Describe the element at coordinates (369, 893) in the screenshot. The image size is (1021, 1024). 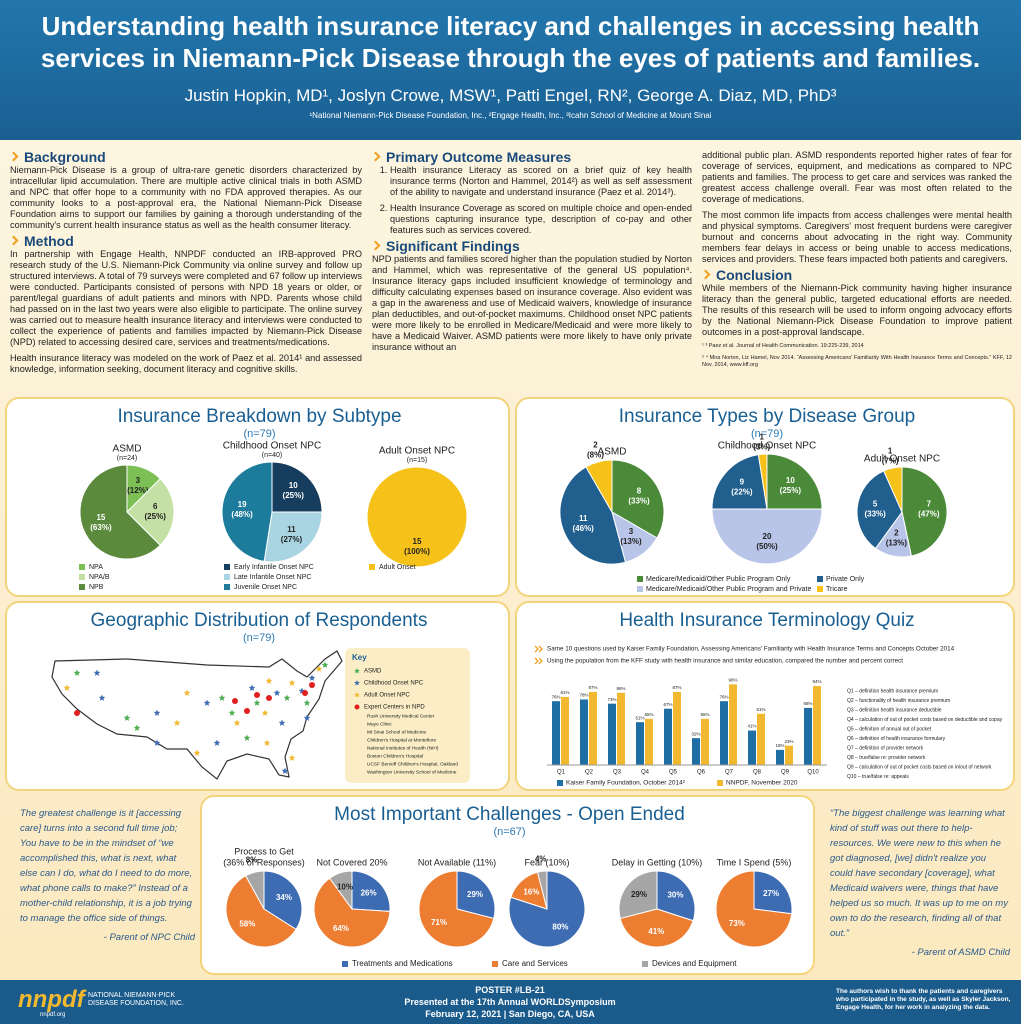
I see `data-label: 26%` at that location.